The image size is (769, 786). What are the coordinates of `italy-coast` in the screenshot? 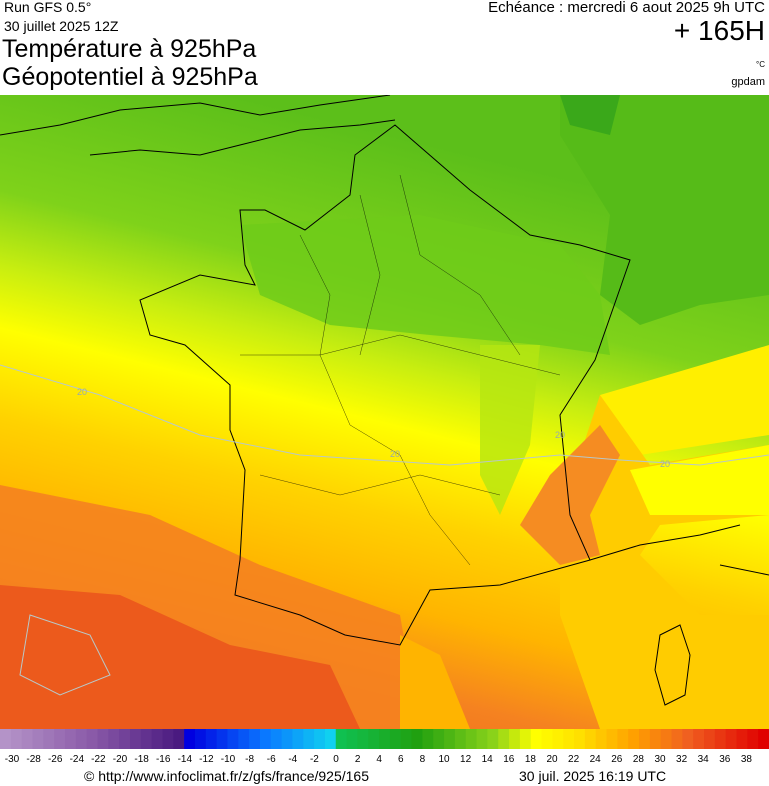 It's located at (679, 550).